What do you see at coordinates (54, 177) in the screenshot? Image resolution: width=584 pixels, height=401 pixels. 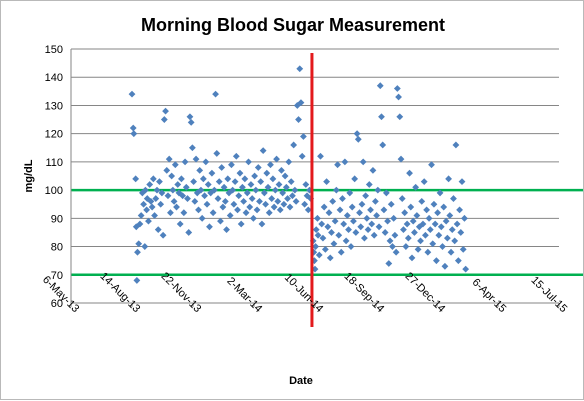 I see `y-tick-labels: 60 70 80 90 100 110 120 130 140 150` at bounding box center [54, 177].